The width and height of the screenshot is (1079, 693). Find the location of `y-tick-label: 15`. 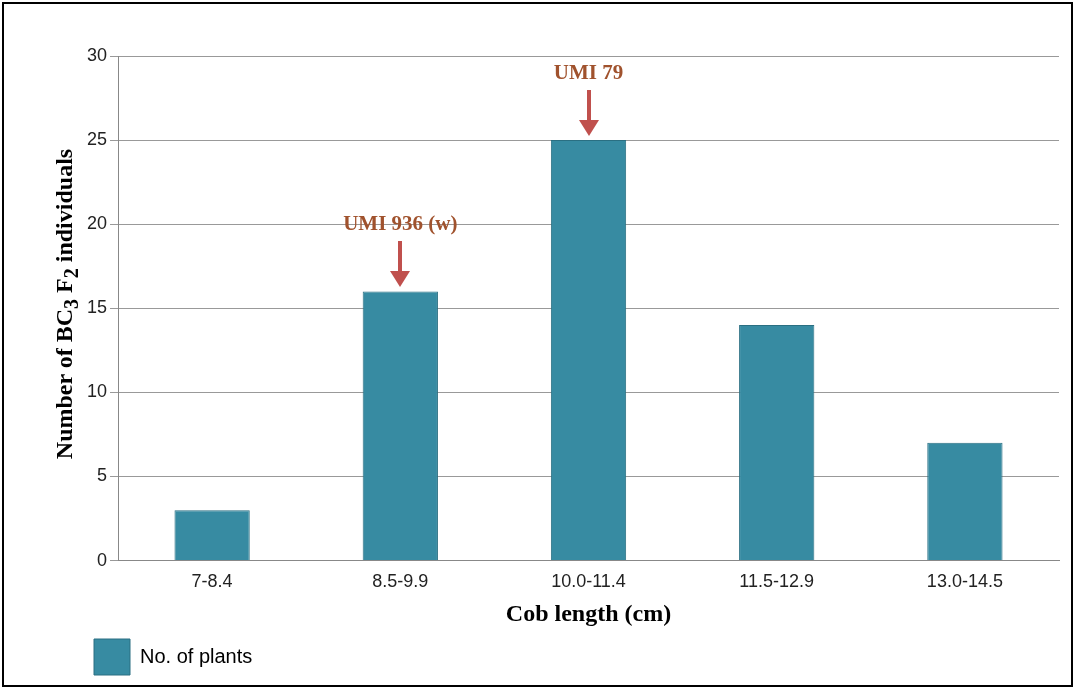

y-tick-label: 15 is located at coordinates (97, 307).